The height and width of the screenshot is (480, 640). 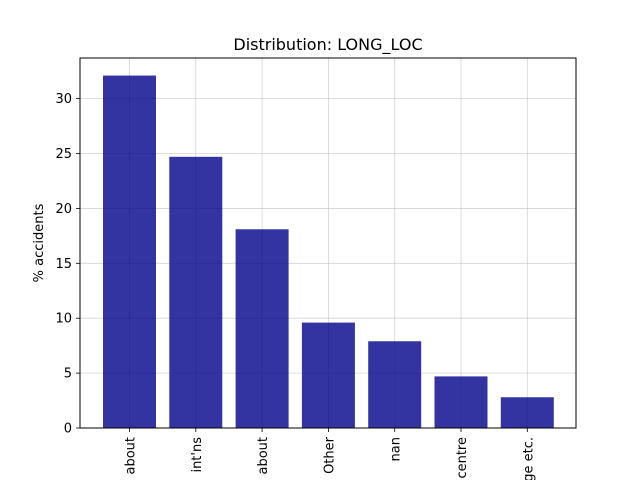 I want to click on y-tick-label: 15, so click(x=63, y=264).